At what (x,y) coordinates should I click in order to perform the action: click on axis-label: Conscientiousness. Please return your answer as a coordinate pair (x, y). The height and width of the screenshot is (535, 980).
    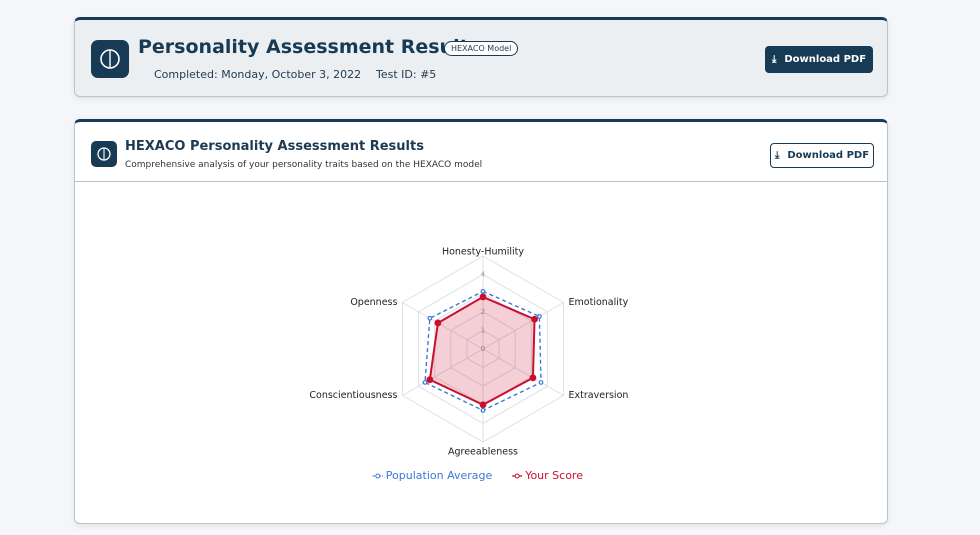
    Looking at the image, I should click on (353, 395).